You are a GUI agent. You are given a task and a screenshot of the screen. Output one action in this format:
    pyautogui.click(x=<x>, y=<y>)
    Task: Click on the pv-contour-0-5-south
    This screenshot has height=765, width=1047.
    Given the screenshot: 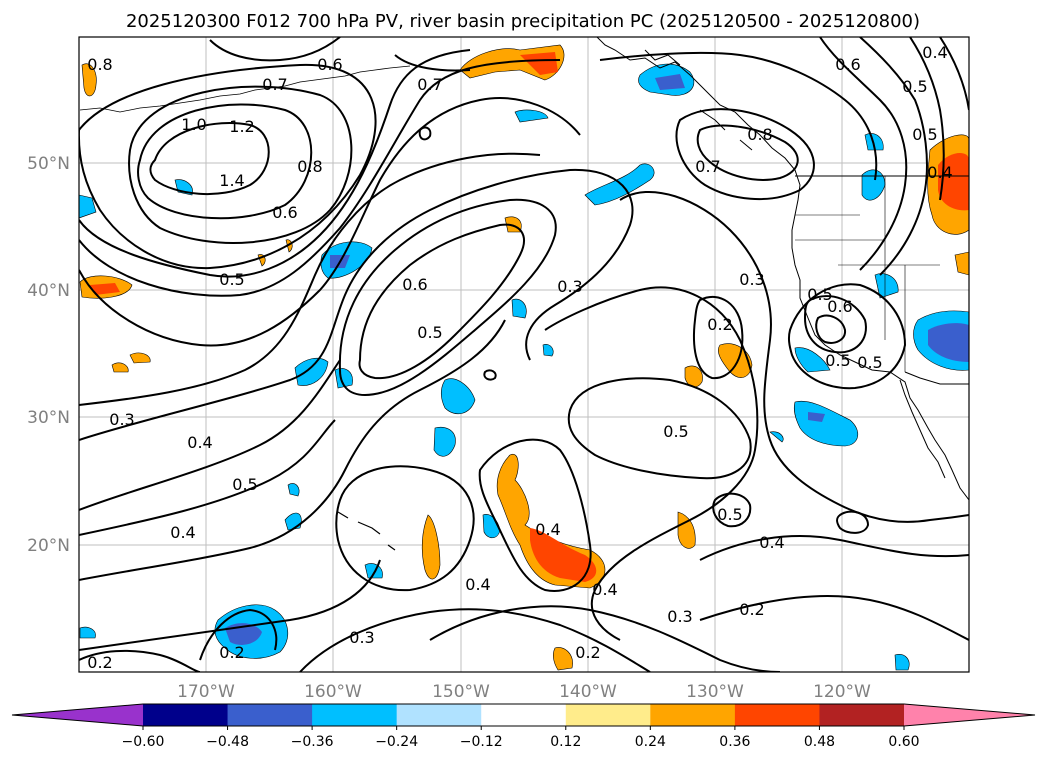 What is the action you would take?
    pyautogui.click(x=659, y=428)
    